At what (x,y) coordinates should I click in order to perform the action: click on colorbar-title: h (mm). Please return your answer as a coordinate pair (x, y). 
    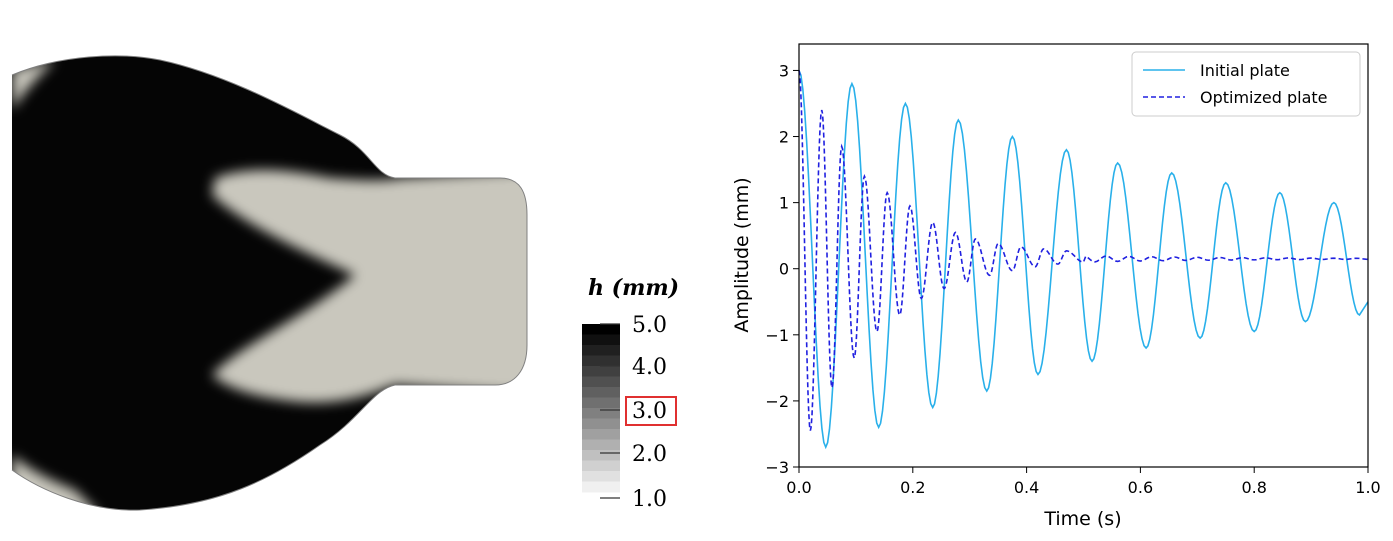
    Looking at the image, I should click on (633, 288).